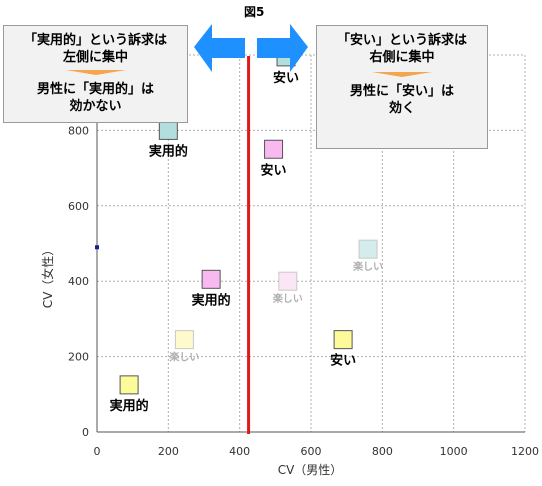  What do you see at coordinates (401, 91) in the screenshot?
I see `right-callout-line3: 男性に「安い」は` at bounding box center [401, 91].